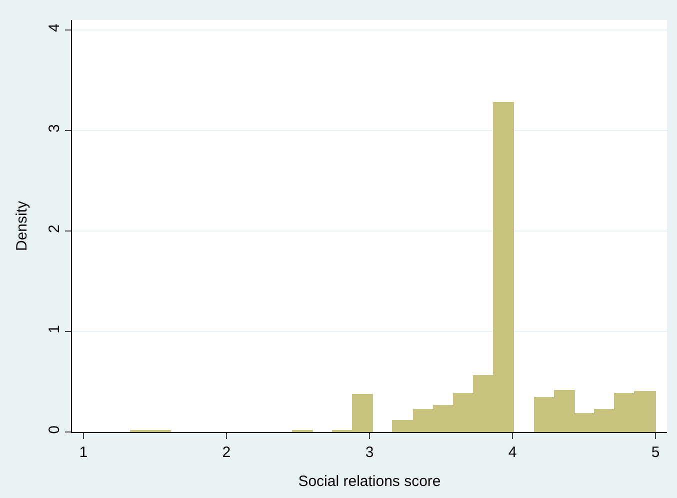 This screenshot has width=677, height=498. Describe the element at coordinates (54, 329) in the screenshot. I see `y-tick-label: 1` at that location.